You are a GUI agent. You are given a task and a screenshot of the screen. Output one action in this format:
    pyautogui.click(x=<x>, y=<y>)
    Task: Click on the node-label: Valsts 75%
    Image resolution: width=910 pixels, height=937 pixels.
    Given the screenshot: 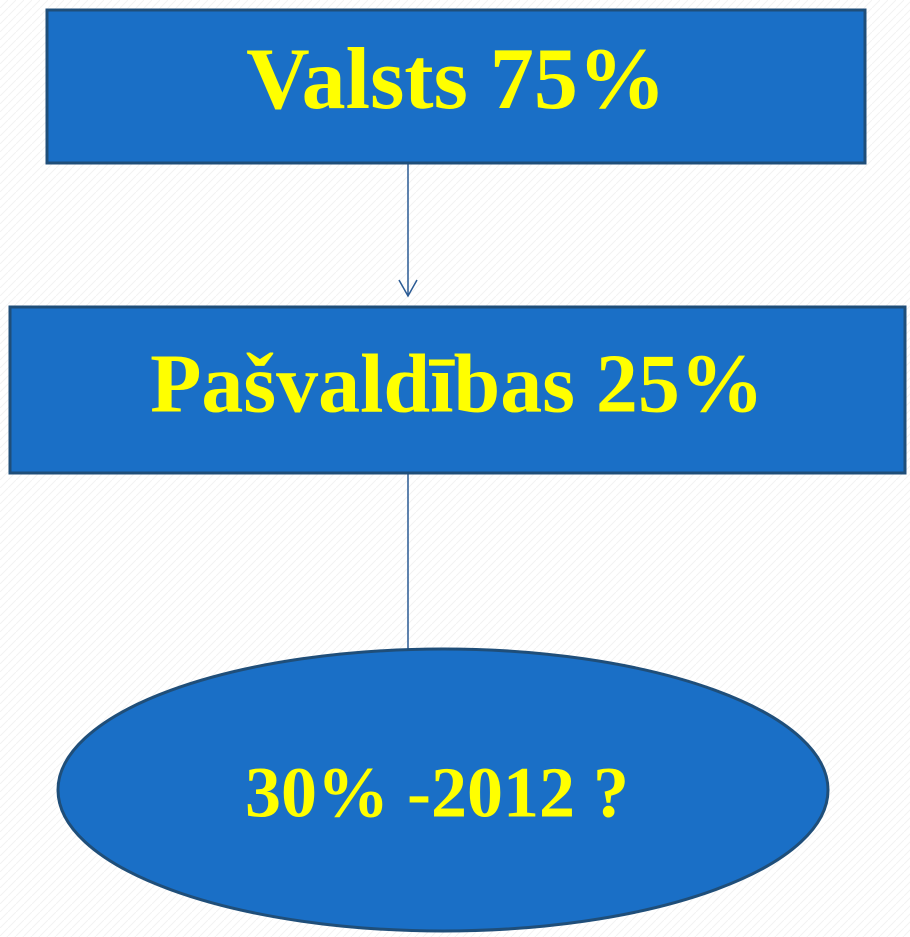 What is the action you would take?
    pyautogui.click(x=456, y=79)
    